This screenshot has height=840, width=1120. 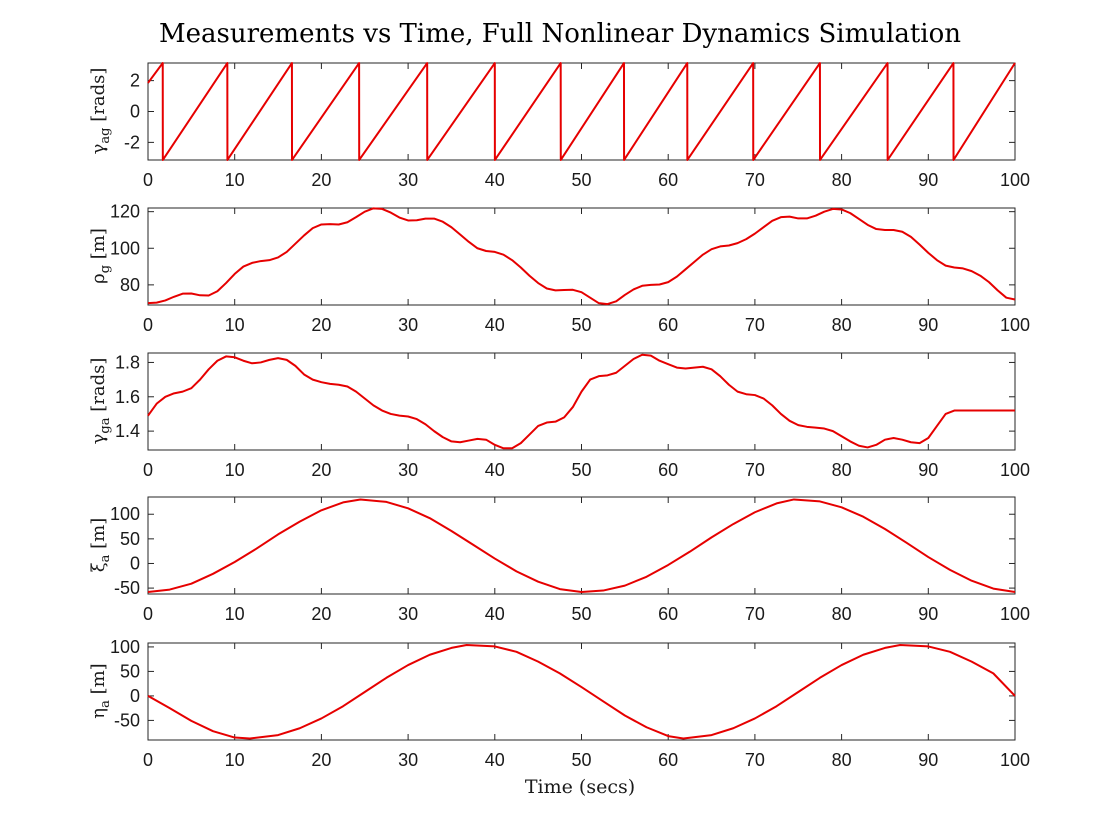 I want to click on subplot-gamma-ag-xtick-label: 90, so click(x=928, y=180).